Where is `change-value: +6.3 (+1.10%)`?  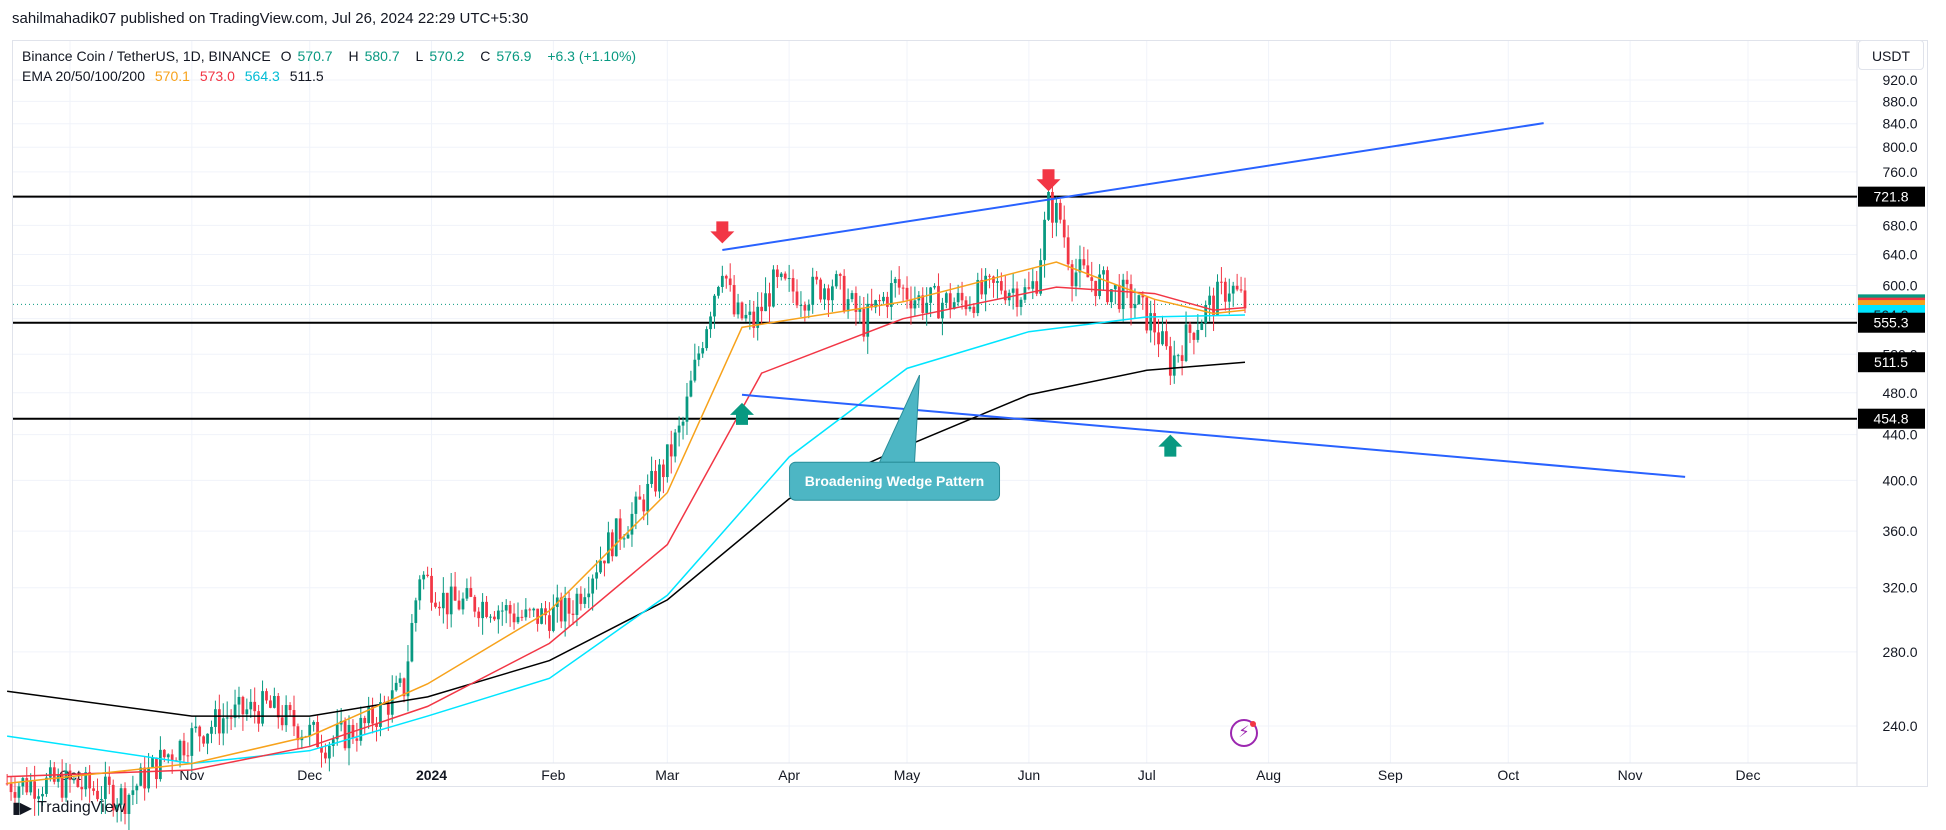
change-value: +6.3 (+1.10%) is located at coordinates (592, 56).